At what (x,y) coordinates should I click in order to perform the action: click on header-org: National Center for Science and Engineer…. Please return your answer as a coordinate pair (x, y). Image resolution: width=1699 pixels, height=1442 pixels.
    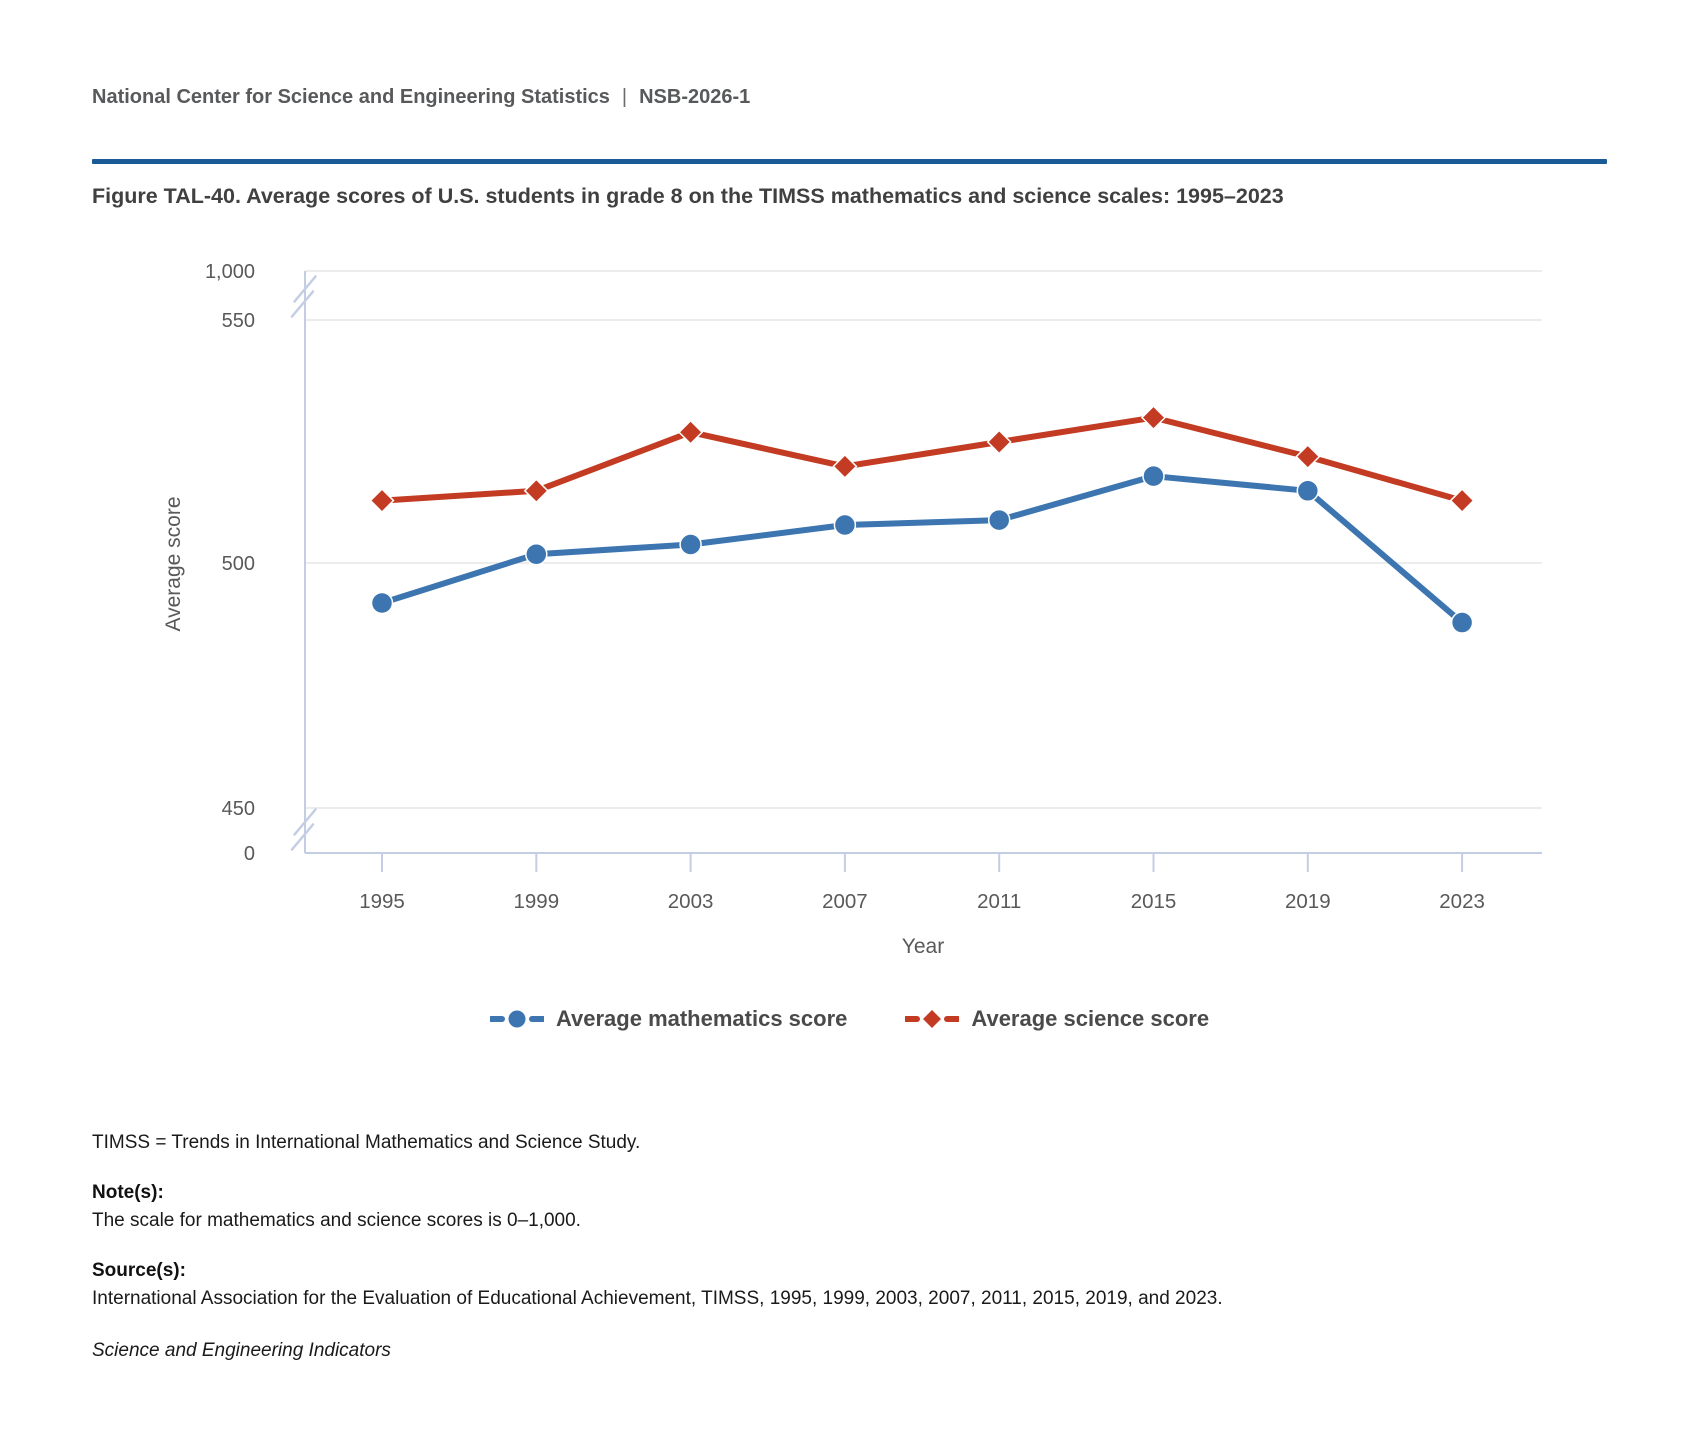
    Looking at the image, I should click on (351, 97).